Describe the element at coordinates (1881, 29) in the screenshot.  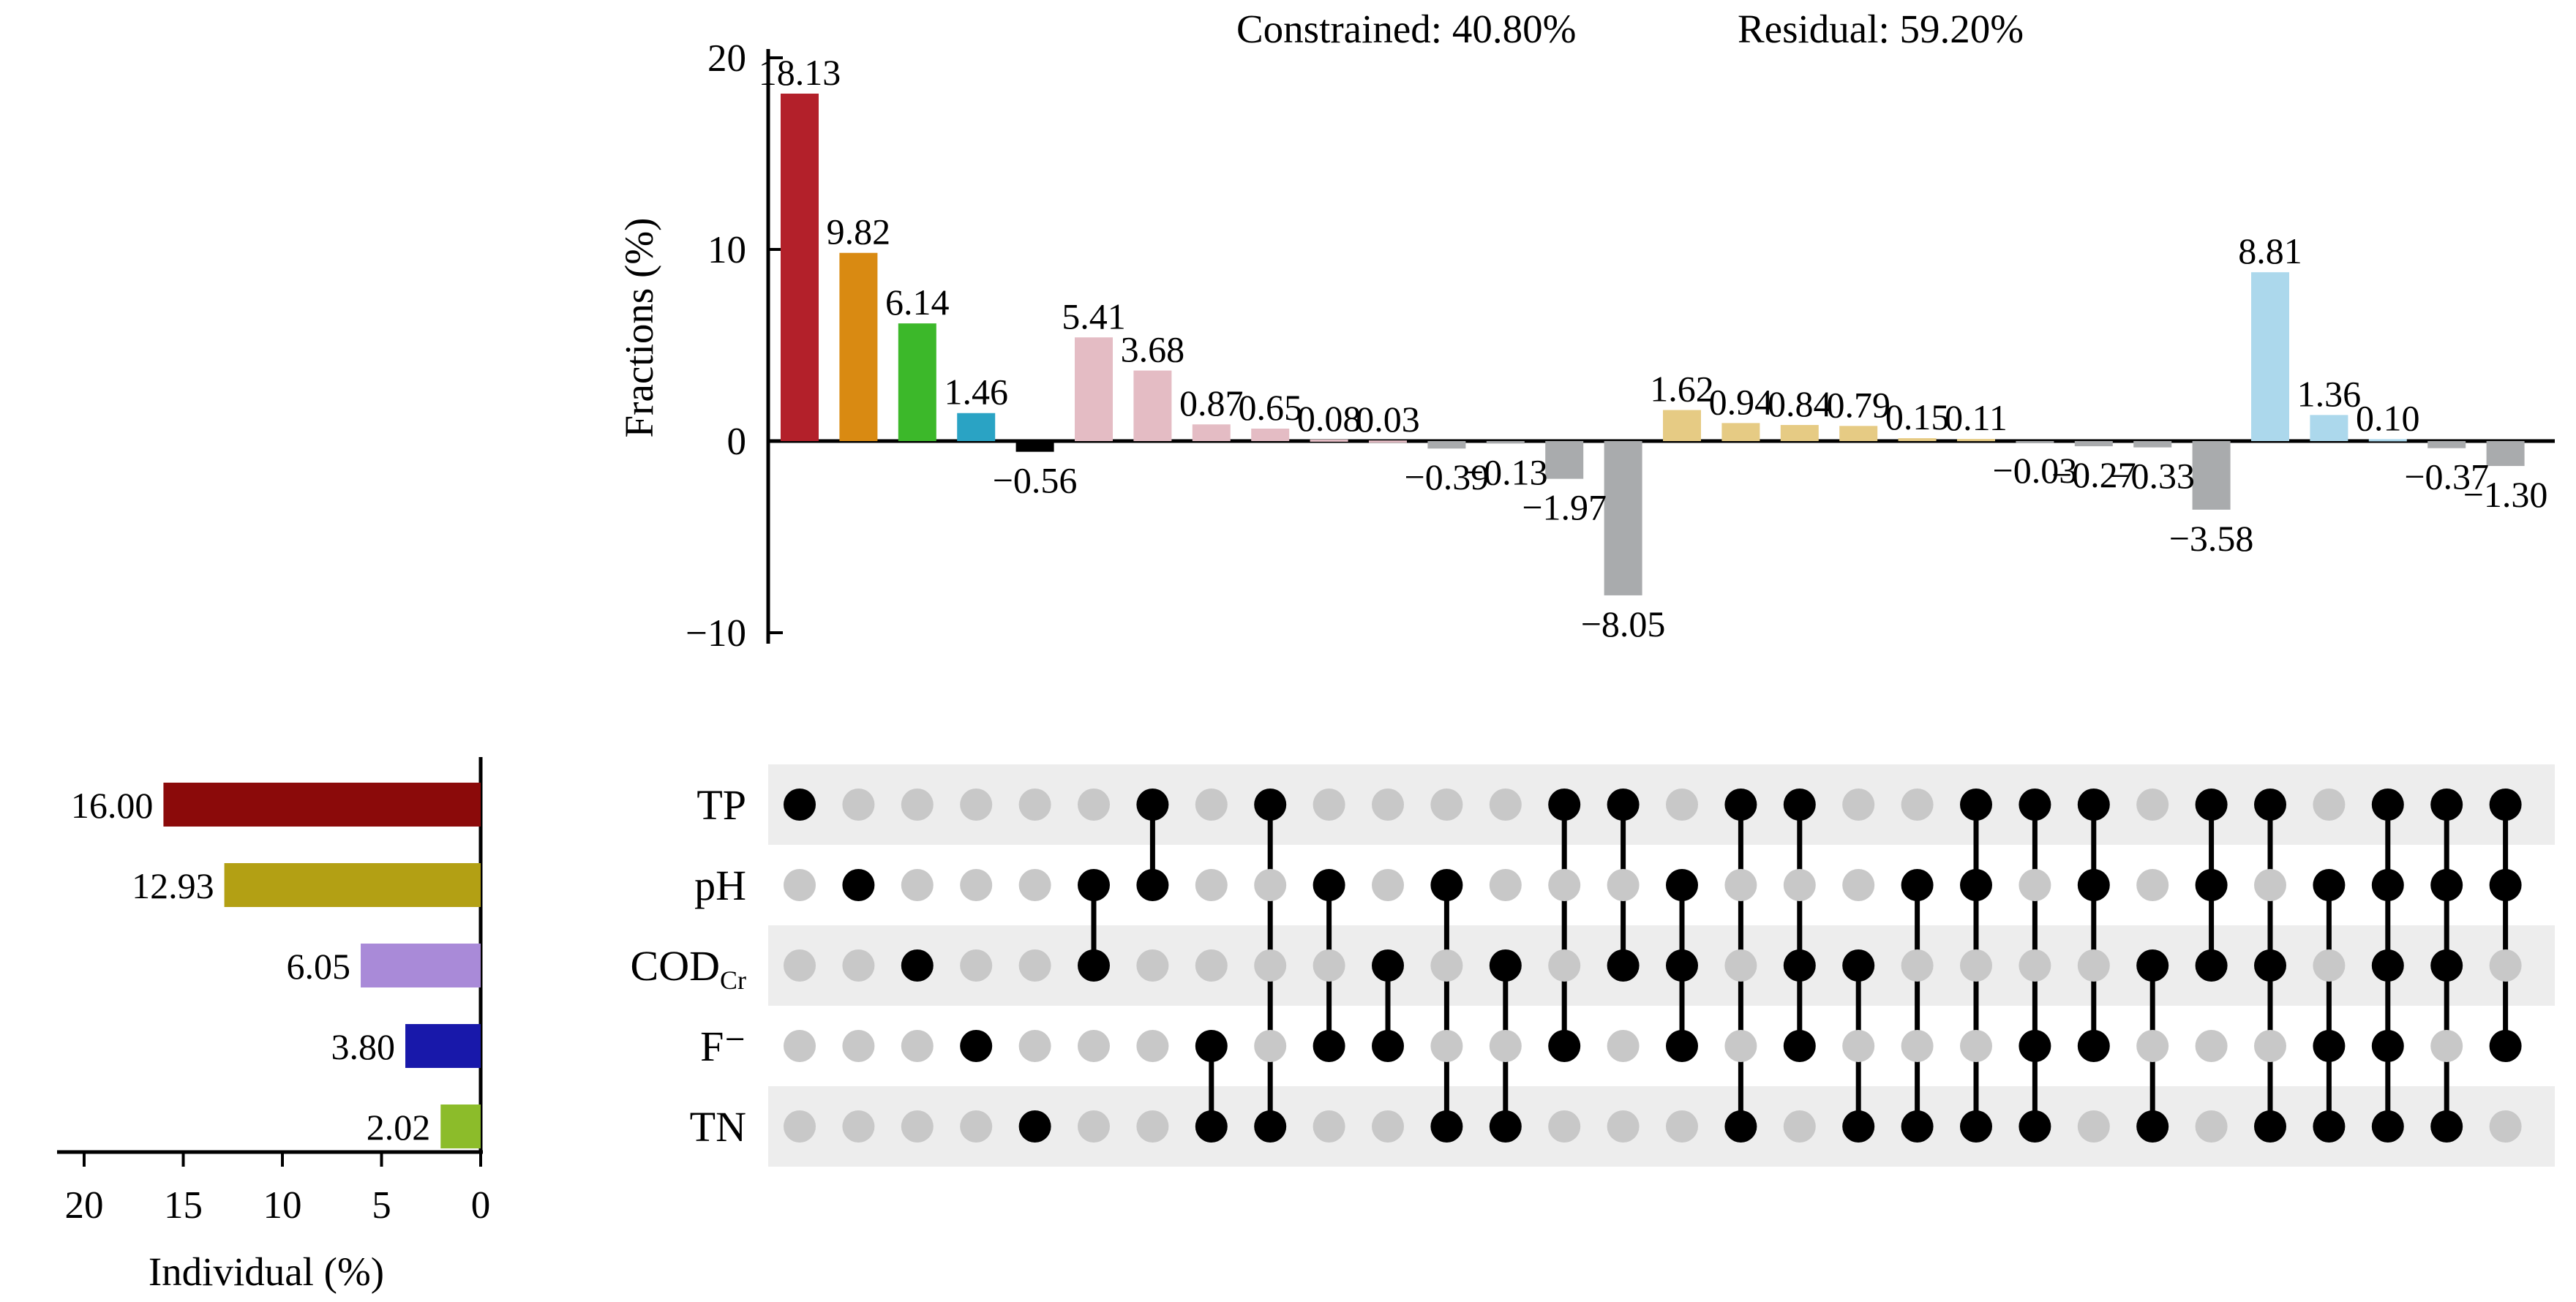
I see `residual-label: Residual: 59.20%` at that location.